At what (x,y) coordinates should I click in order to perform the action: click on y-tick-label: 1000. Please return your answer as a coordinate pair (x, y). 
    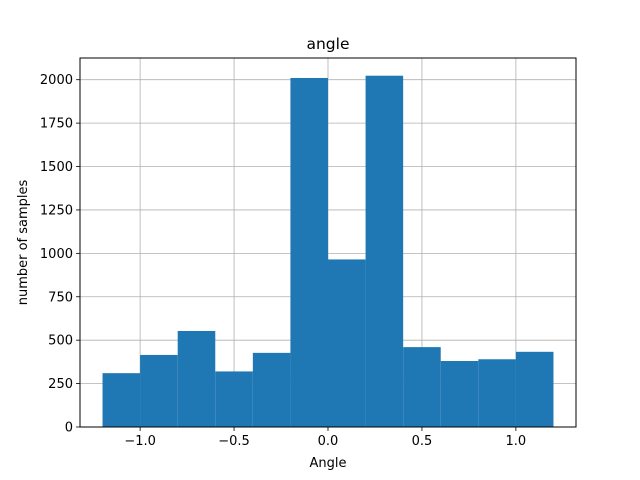
    Looking at the image, I should click on (56, 254).